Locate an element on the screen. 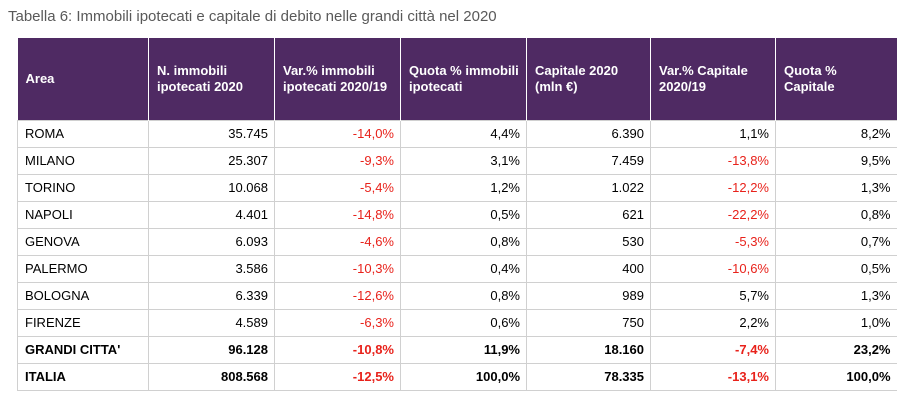 This screenshot has width=920, height=414. cell-area: BOLOGNA is located at coordinates (83, 296).